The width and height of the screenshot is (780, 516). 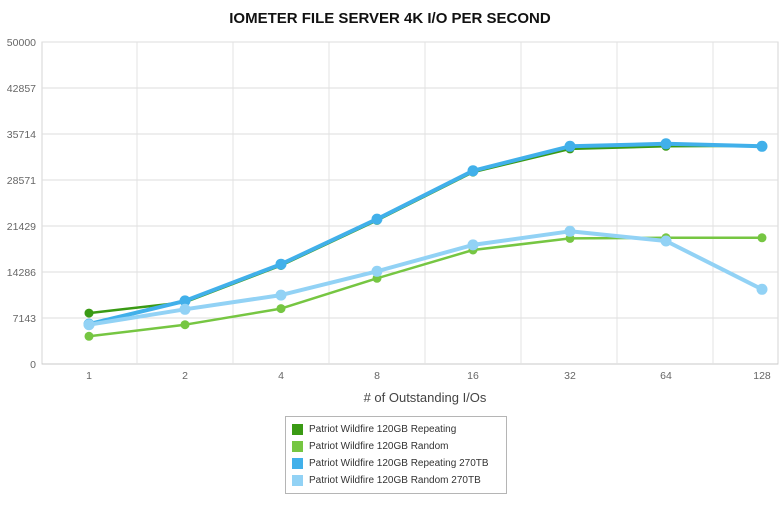 I want to click on legend-swatch-random, so click(x=297, y=446).